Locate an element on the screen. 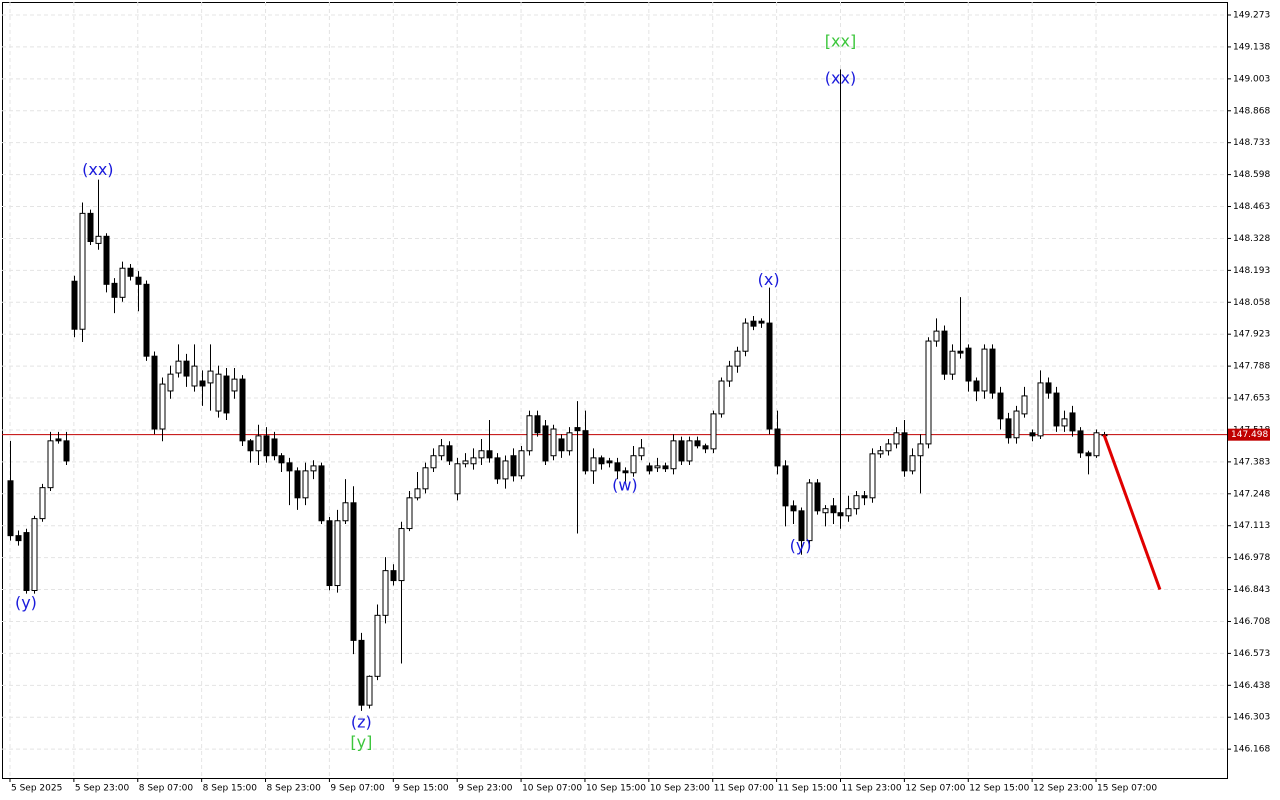  y-tick-label: 148.328 is located at coordinates (1251, 239).